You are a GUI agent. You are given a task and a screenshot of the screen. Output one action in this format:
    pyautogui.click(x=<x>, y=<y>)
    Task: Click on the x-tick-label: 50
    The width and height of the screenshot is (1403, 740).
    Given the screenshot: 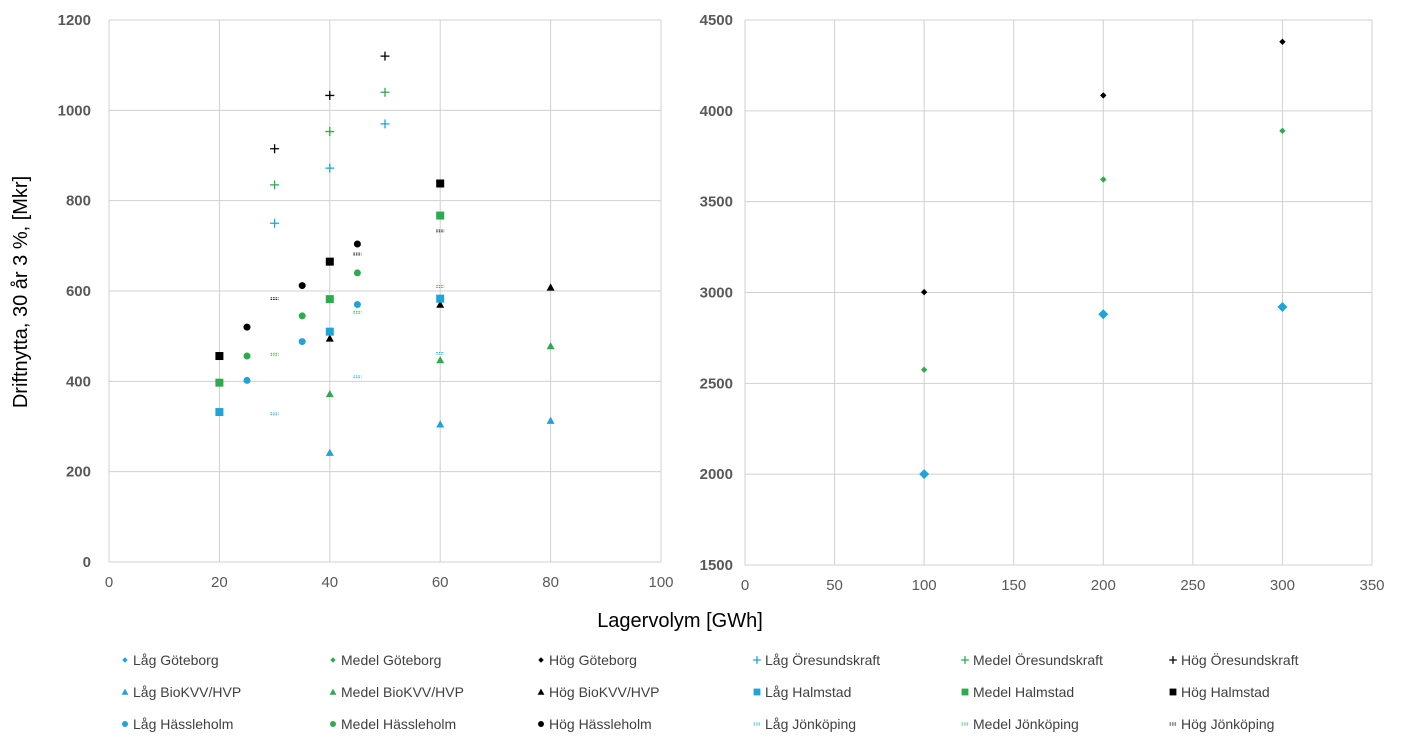 What is the action you would take?
    pyautogui.click(x=834, y=585)
    